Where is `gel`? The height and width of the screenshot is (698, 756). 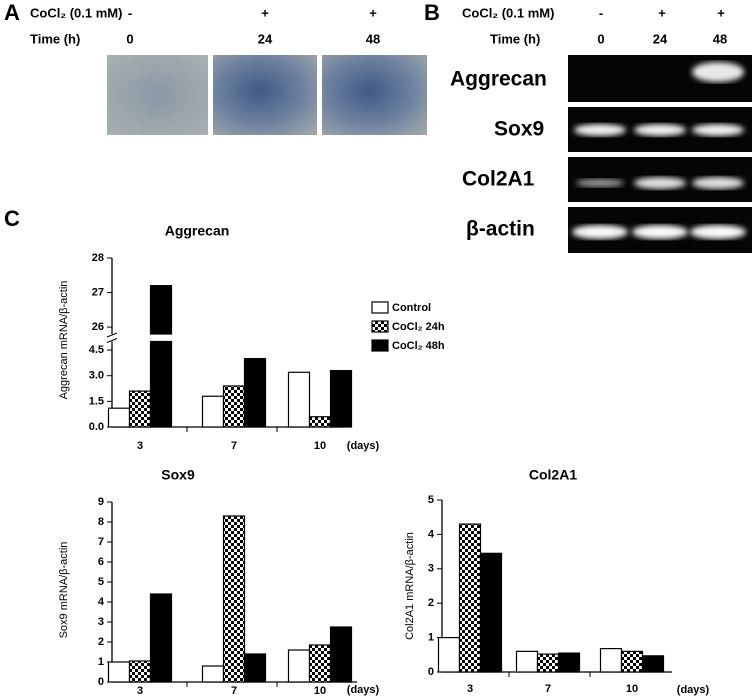
gel is located at coordinates (660, 154).